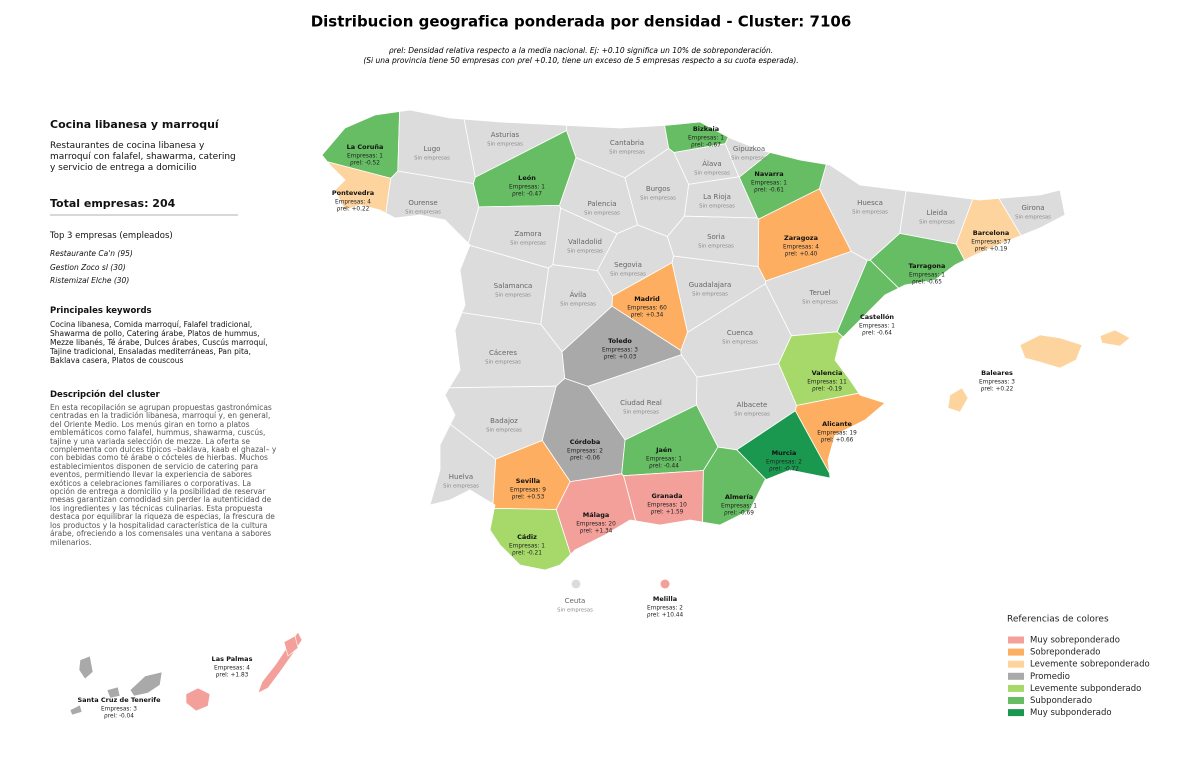 This screenshot has width=1200, height=761. What do you see at coordinates (716, 237) in the screenshot?
I see `province-name: Soria` at bounding box center [716, 237].